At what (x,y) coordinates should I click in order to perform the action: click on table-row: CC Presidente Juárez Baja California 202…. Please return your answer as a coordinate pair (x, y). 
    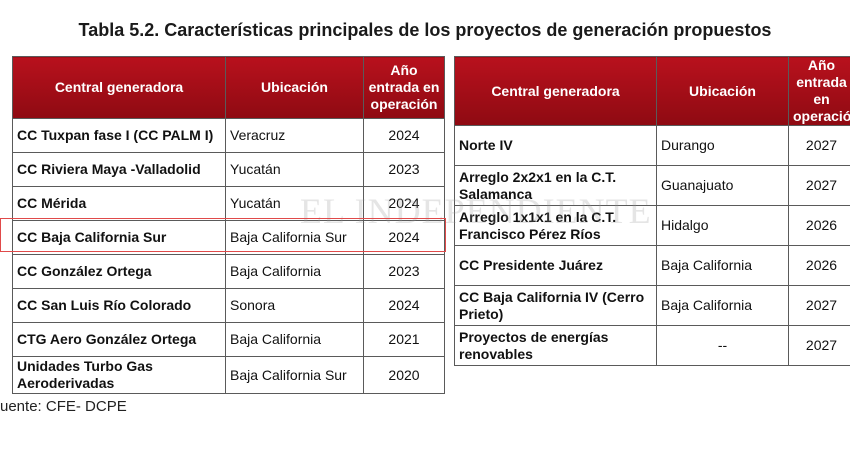
    Looking at the image, I should click on (652, 265).